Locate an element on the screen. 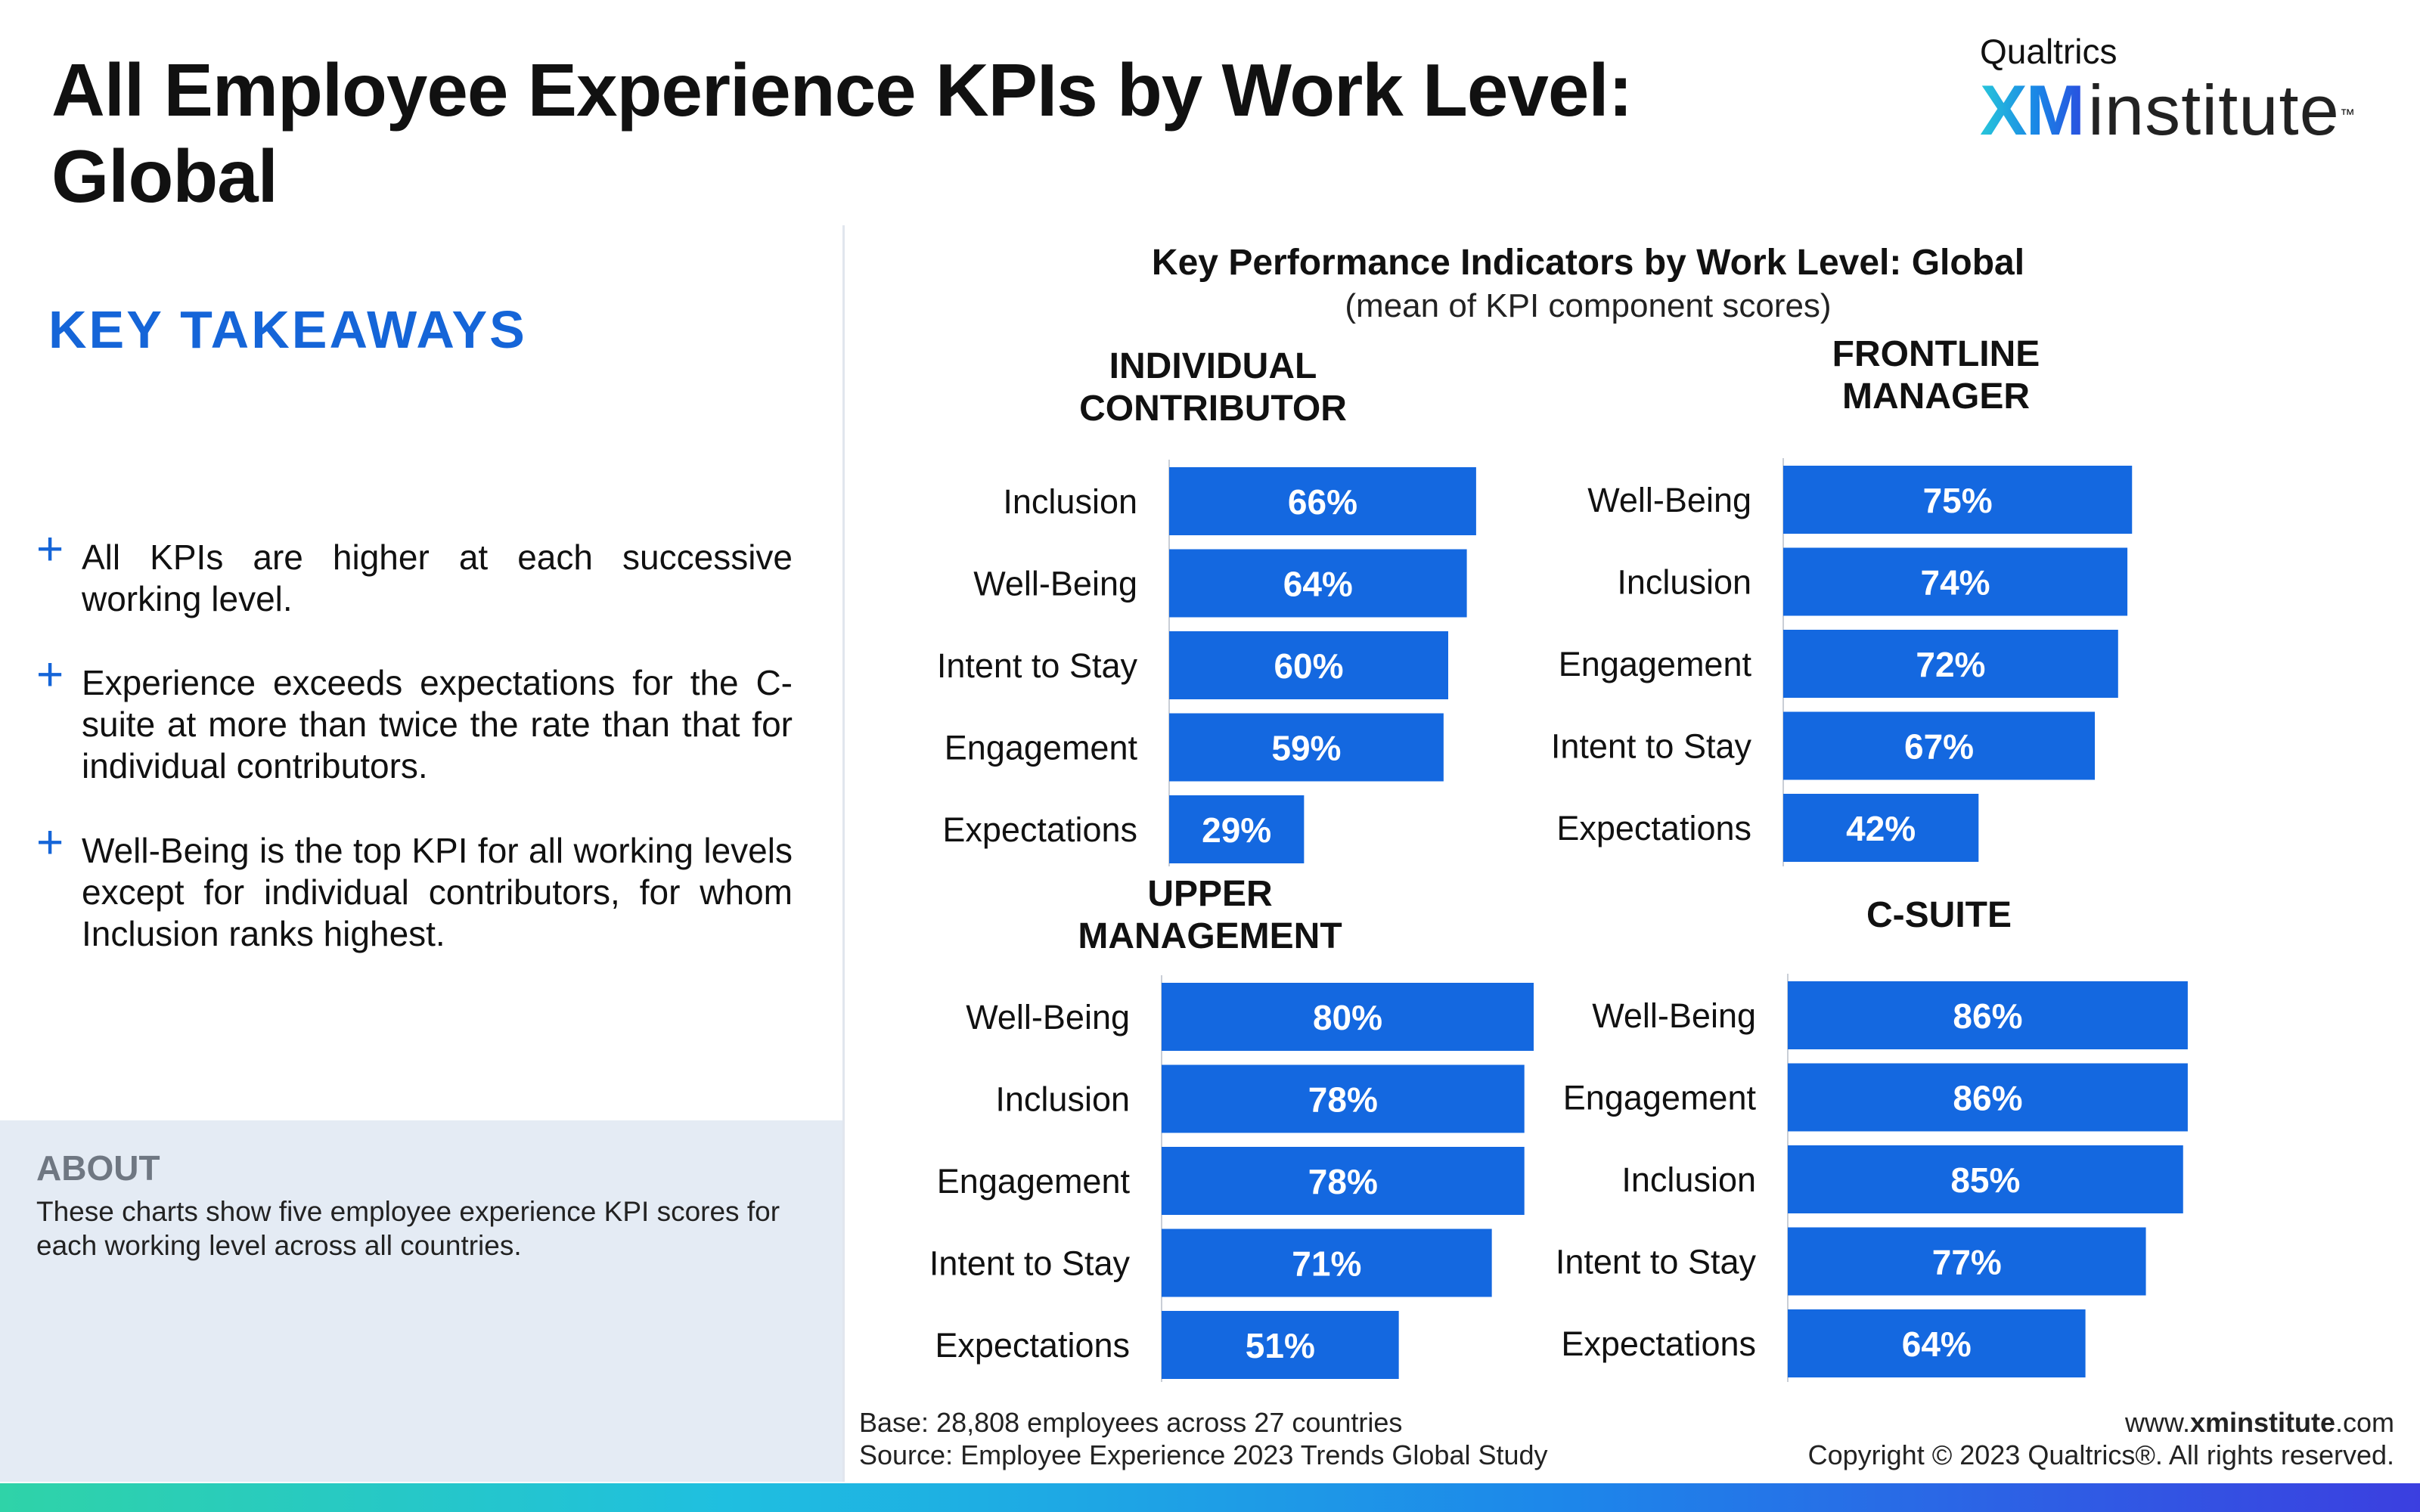  qualtrics-xm-institute-logo: Qualtrics XMinstitute™ is located at coordinates (2184, 89).